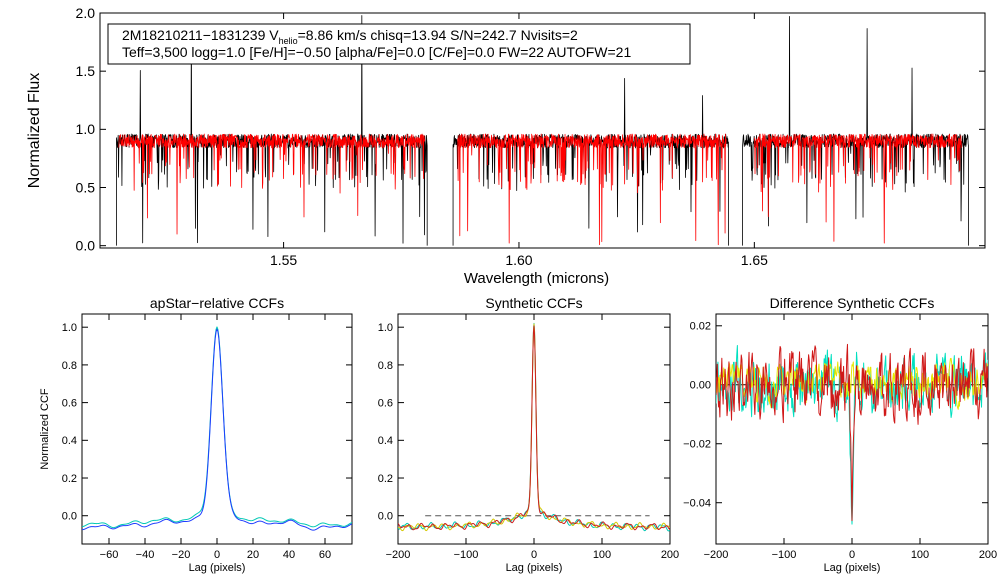 This screenshot has height=576, width=1008. I want to click on apstar-ccf-xtick-label: 0, so click(217, 555).